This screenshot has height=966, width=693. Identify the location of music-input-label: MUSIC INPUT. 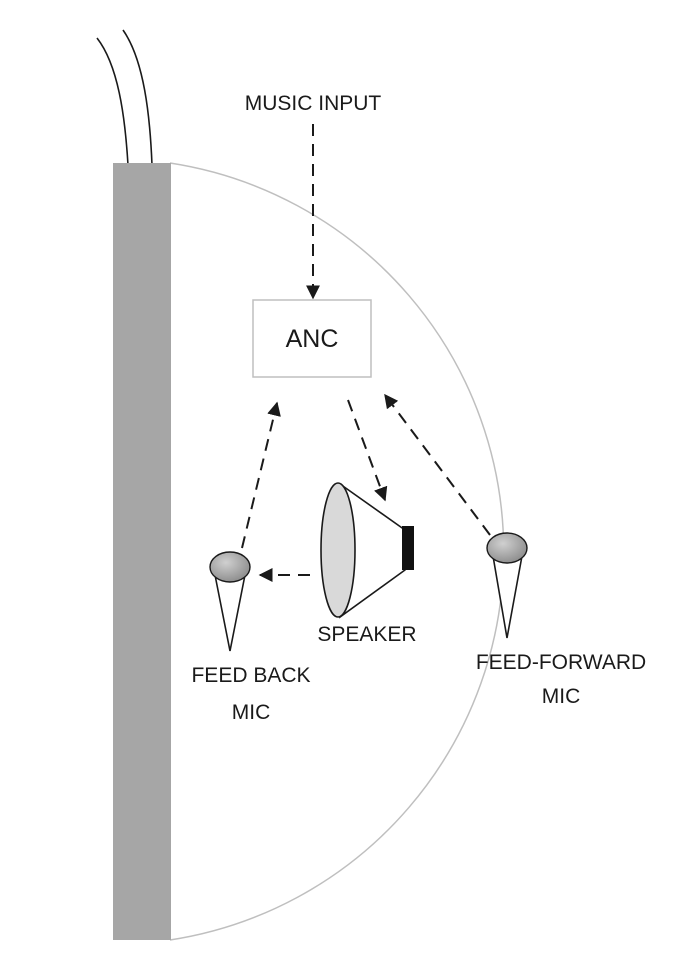
(313, 103).